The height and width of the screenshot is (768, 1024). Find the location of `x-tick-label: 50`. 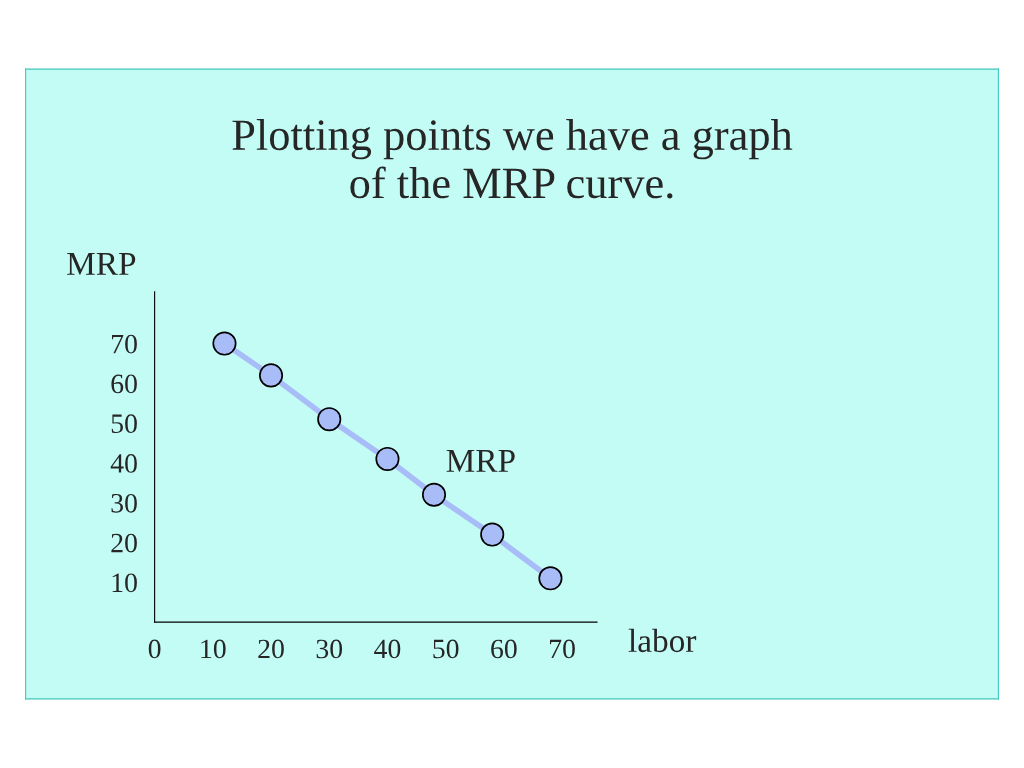

x-tick-label: 50 is located at coordinates (446, 649).